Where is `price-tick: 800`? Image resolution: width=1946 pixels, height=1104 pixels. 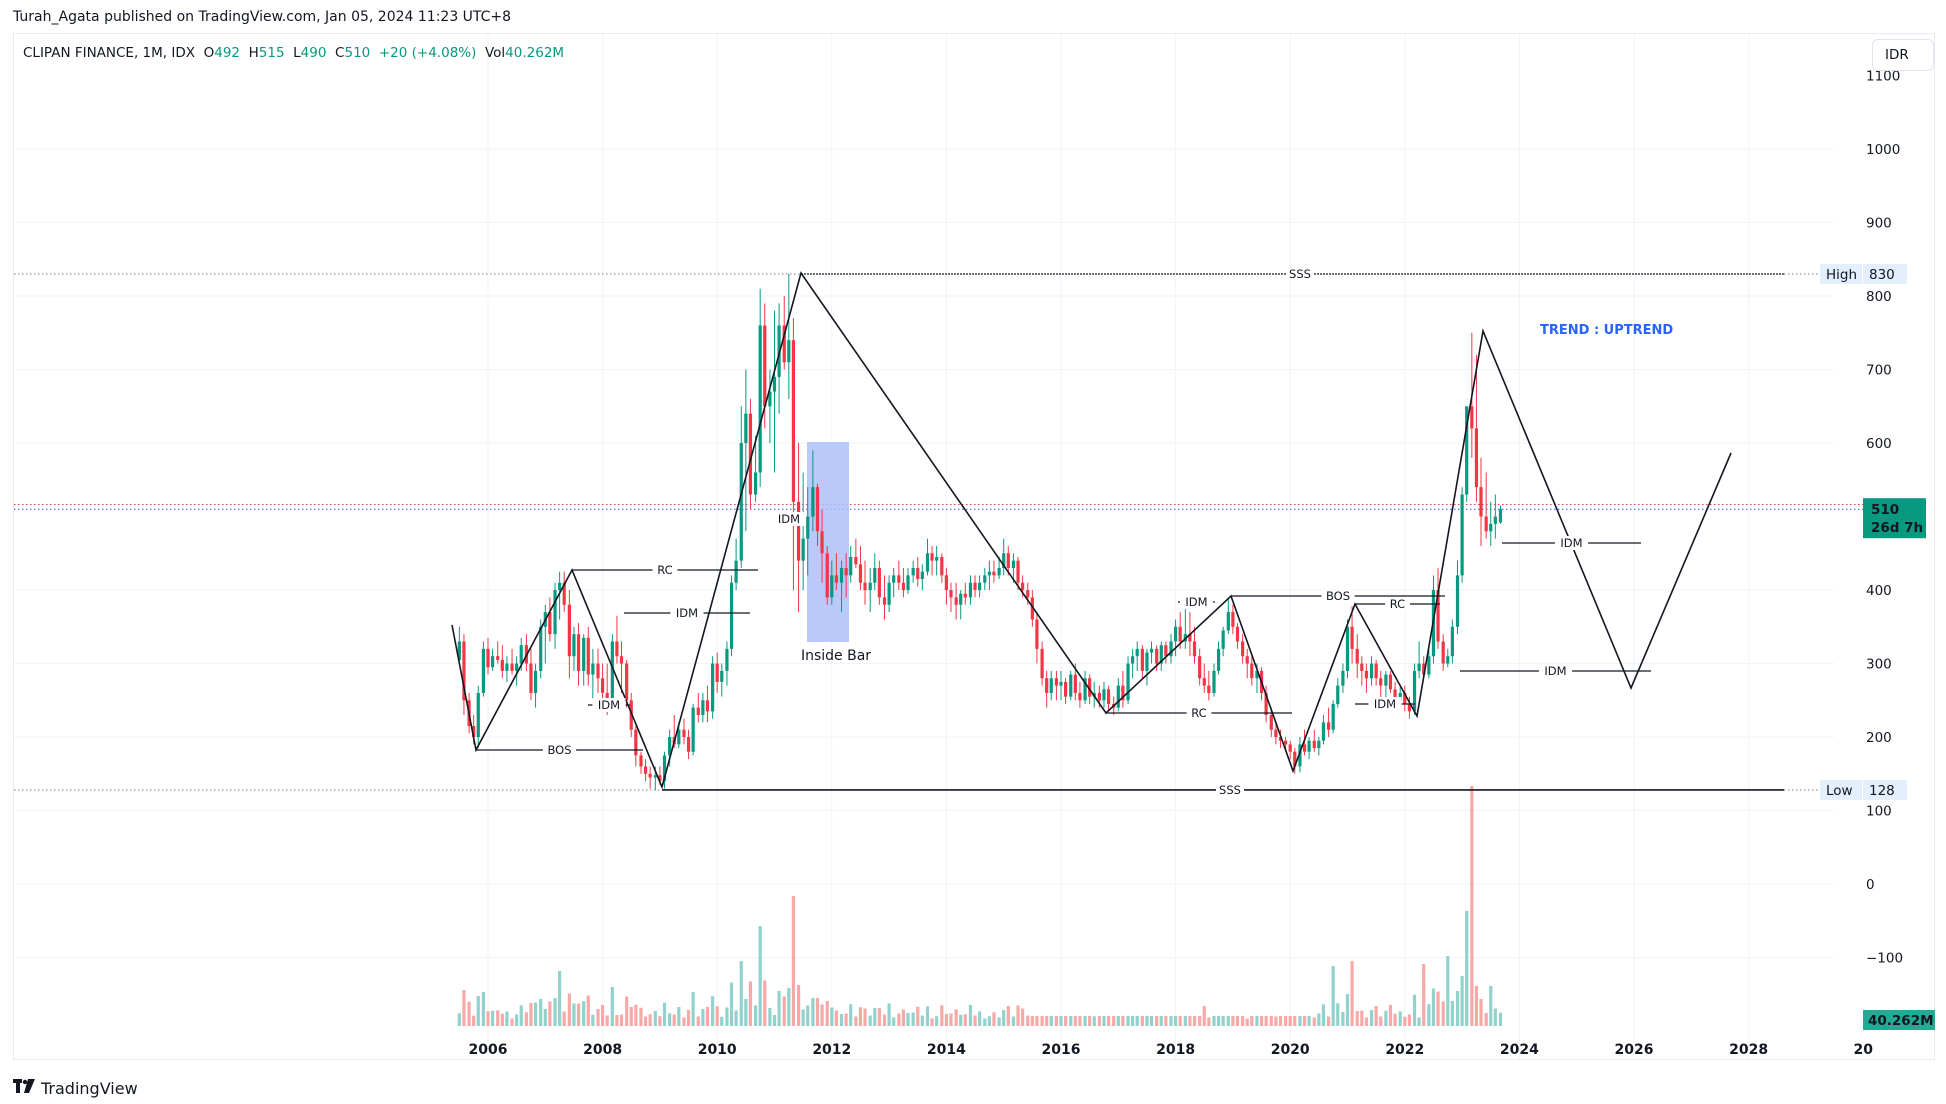
price-tick: 800 is located at coordinates (1879, 297).